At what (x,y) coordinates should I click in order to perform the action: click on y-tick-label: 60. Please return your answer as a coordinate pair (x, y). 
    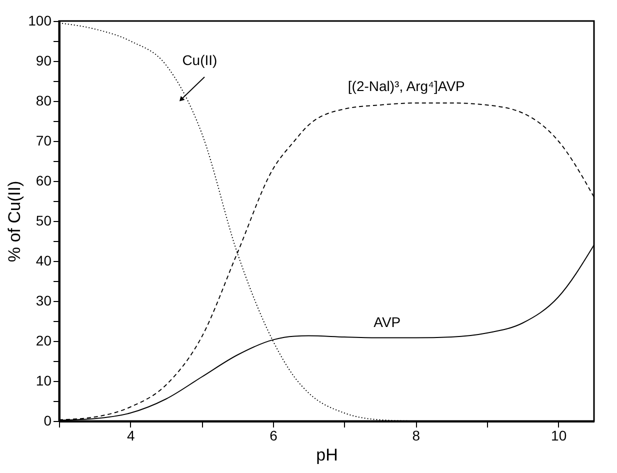
    Looking at the image, I should click on (44, 180).